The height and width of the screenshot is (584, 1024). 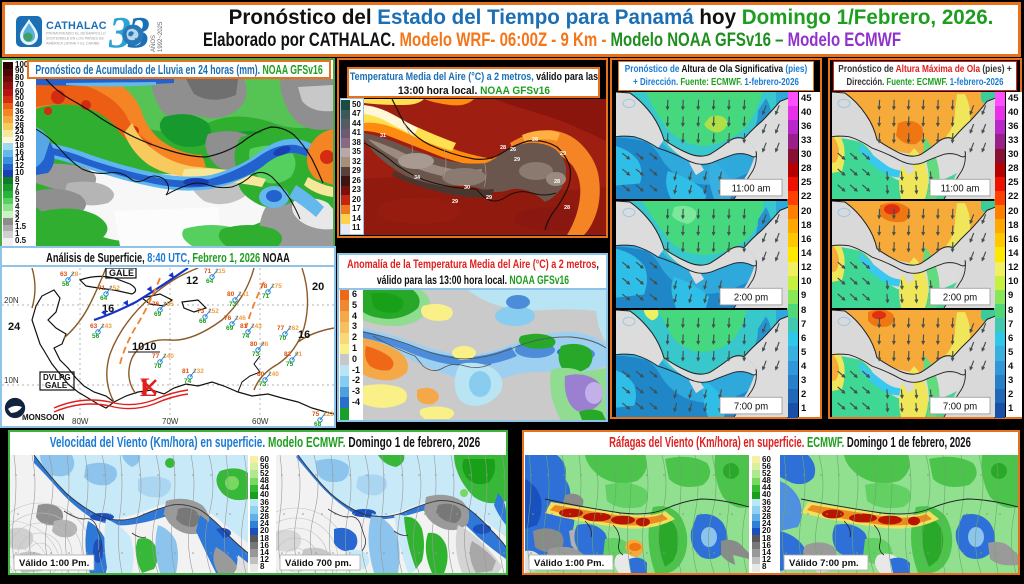 What do you see at coordinates (161, 36) in the screenshot?
I see `svg-text: 1992~2025` at bounding box center [161, 36].